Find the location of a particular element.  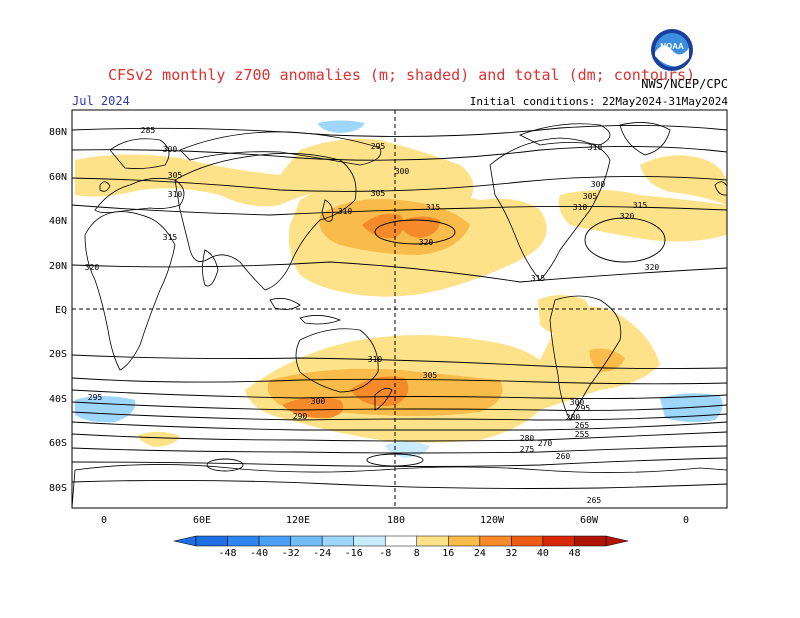

colorbar-label: -8 is located at coordinates (385, 553).